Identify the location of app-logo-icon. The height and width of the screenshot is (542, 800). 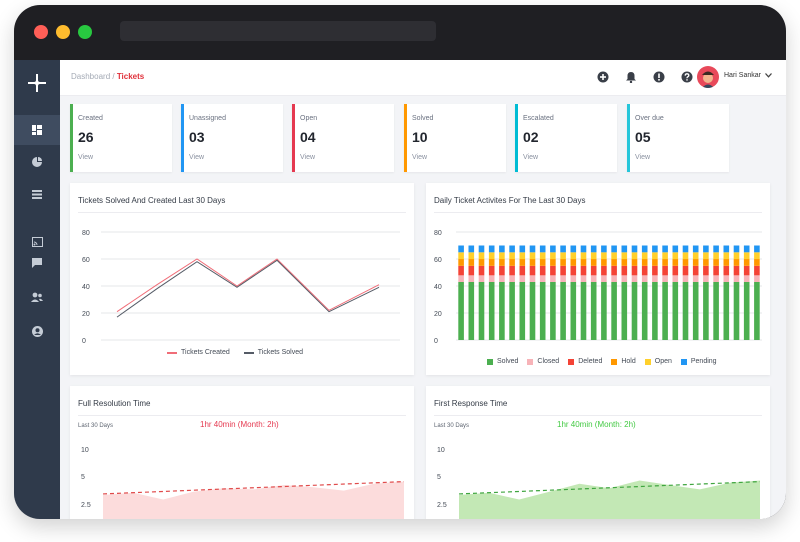
(37, 83).